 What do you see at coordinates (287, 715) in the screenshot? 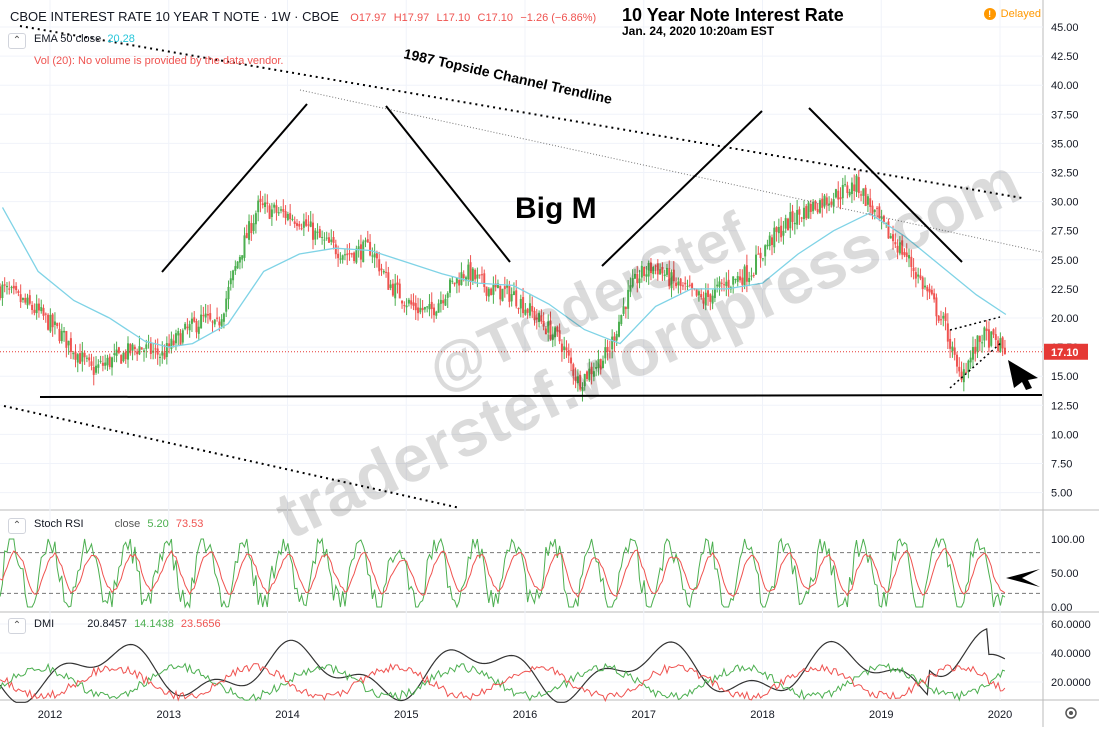
I see `x-tick-label: 2014` at bounding box center [287, 715].